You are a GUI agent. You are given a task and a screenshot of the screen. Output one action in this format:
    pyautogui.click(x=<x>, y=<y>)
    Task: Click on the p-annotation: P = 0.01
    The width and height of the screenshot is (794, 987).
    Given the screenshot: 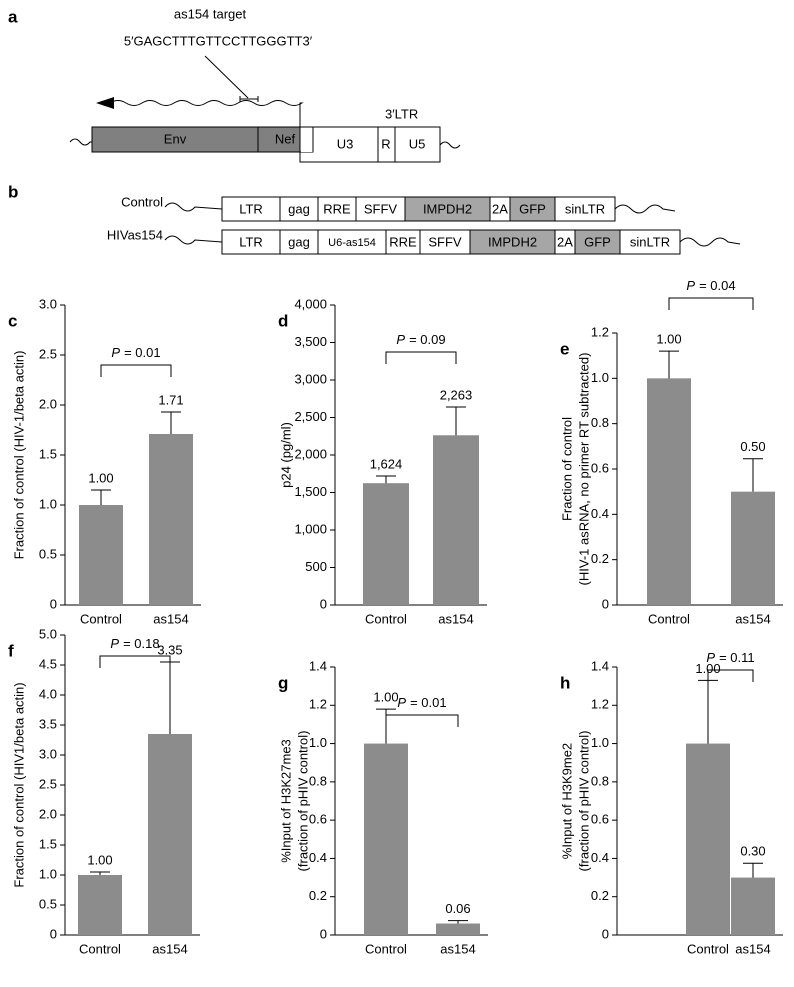 What is the action you would take?
    pyautogui.click(x=135, y=352)
    